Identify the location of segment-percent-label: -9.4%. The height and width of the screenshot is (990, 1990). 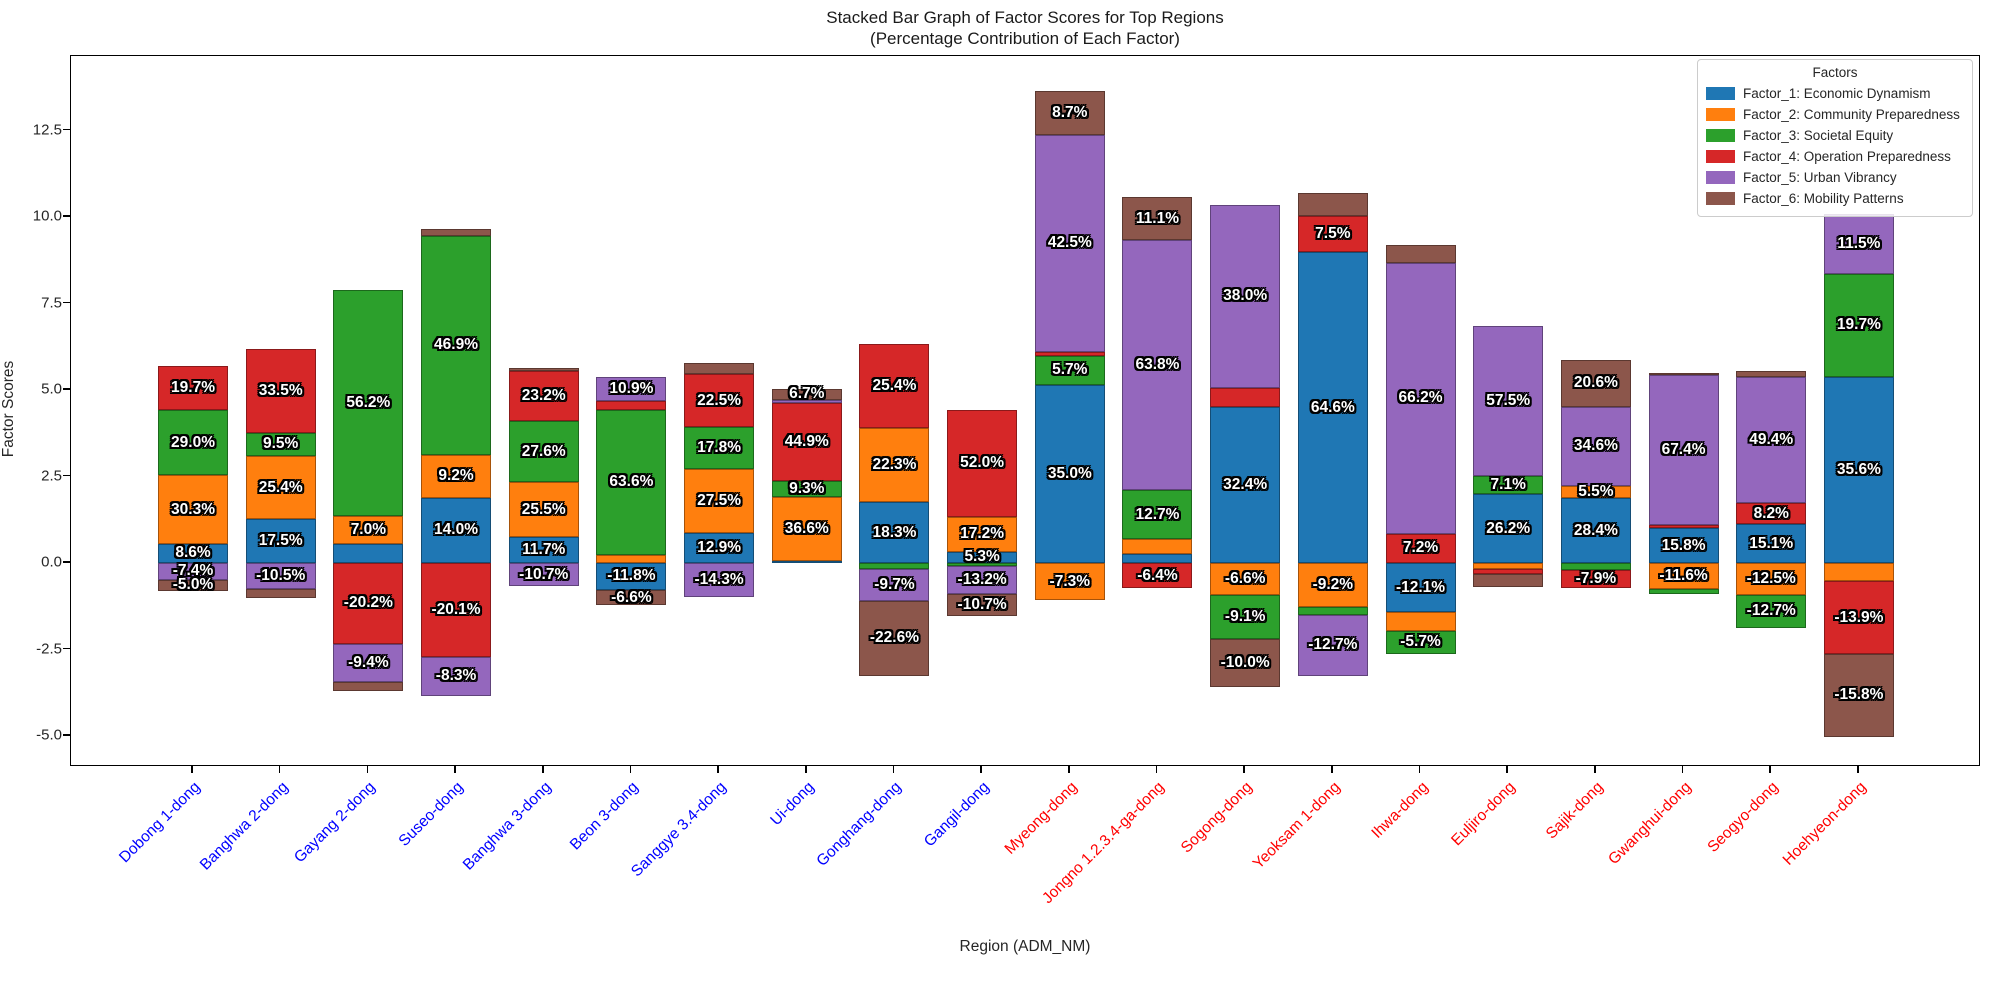
(368, 662).